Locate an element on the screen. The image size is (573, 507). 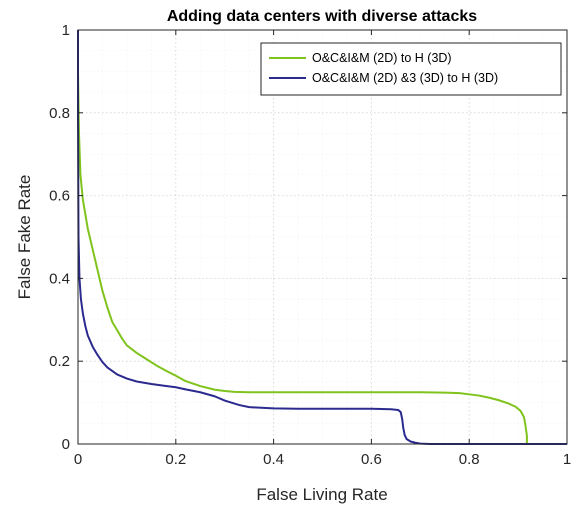
y-tick-label: 0.4 is located at coordinates (59, 278).